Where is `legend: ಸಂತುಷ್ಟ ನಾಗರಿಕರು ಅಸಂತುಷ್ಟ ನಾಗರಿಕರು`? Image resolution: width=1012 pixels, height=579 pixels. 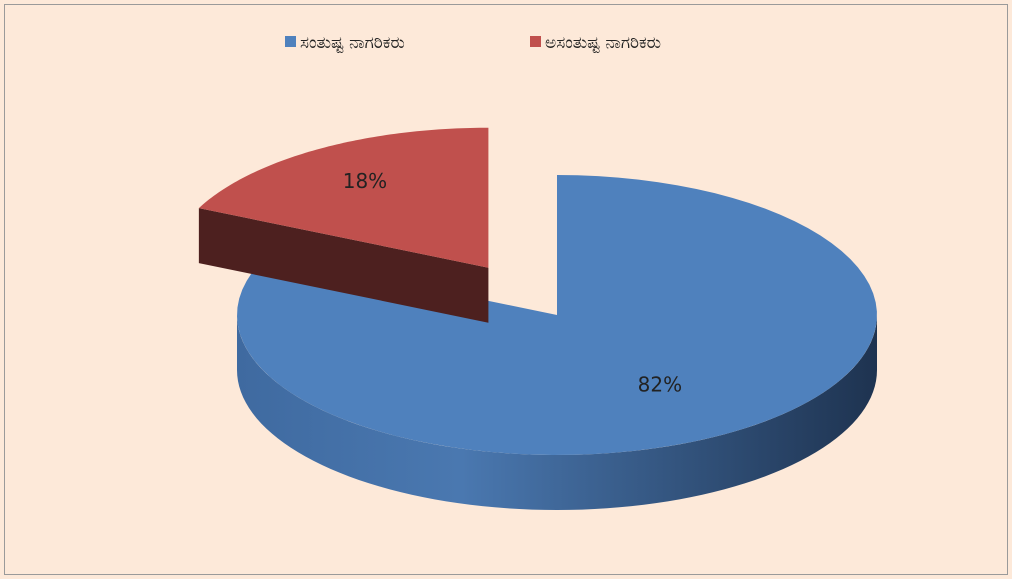 legend: ಸಂತುಷ್ಟ ನಾಗರಿಕರು ಅಸಂತುಷ್ಟ ನಾಗರಿಕರು is located at coordinates (473, 43).